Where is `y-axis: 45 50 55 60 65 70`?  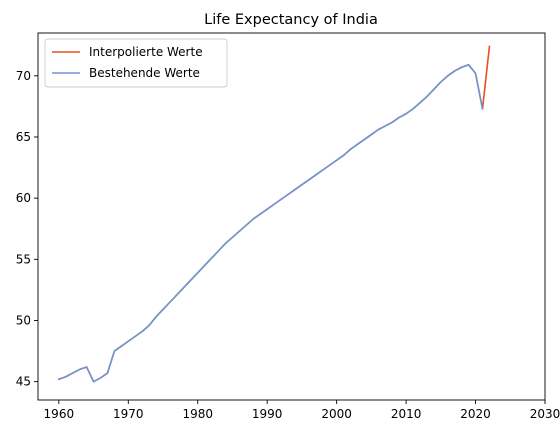
y-axis: 45 50 55 60 65 70 is located at coordinates (27, 229).